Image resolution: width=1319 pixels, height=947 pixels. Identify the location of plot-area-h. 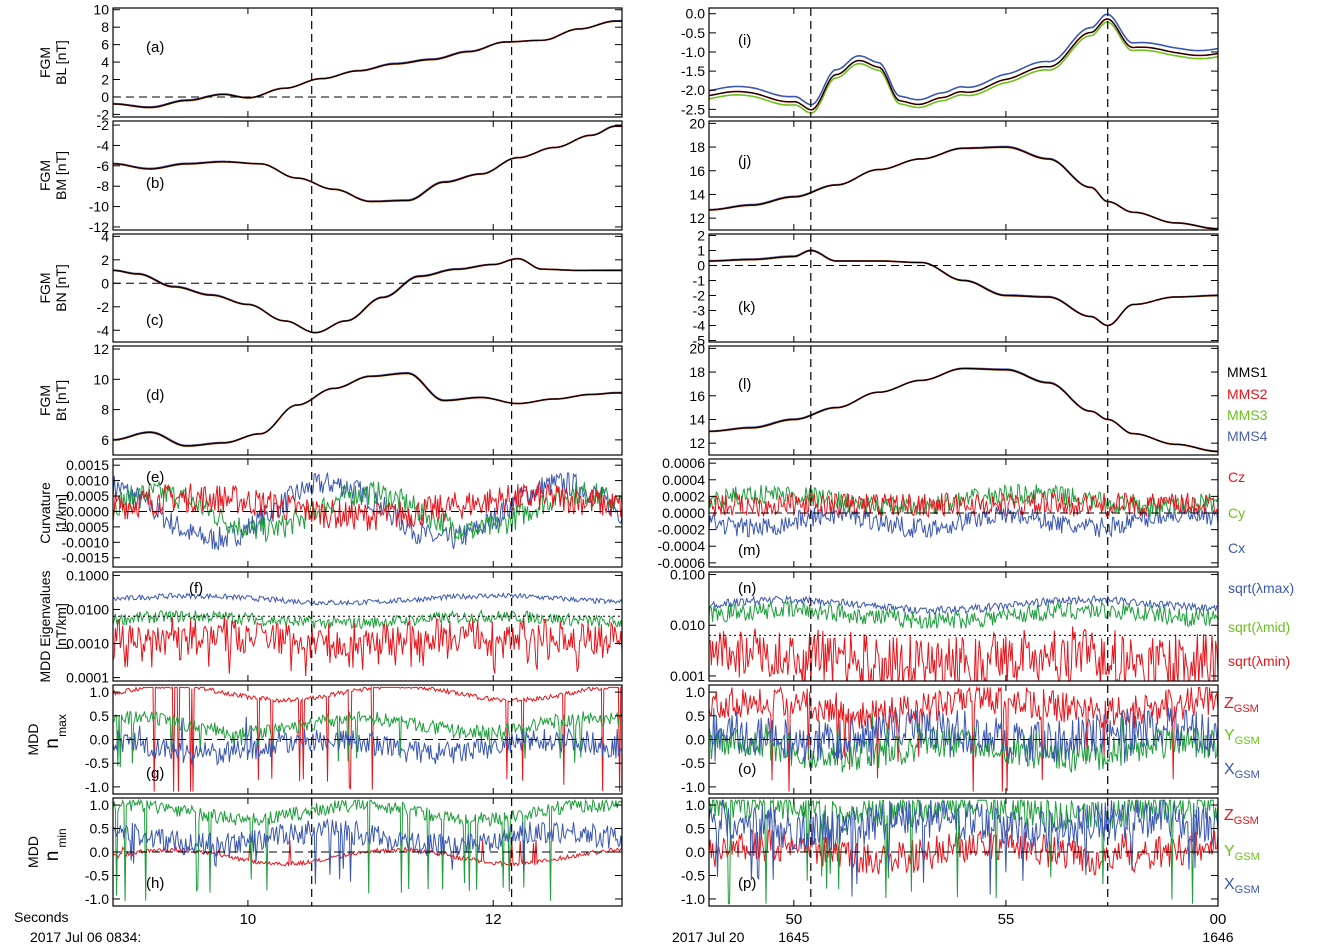
(367, 850).